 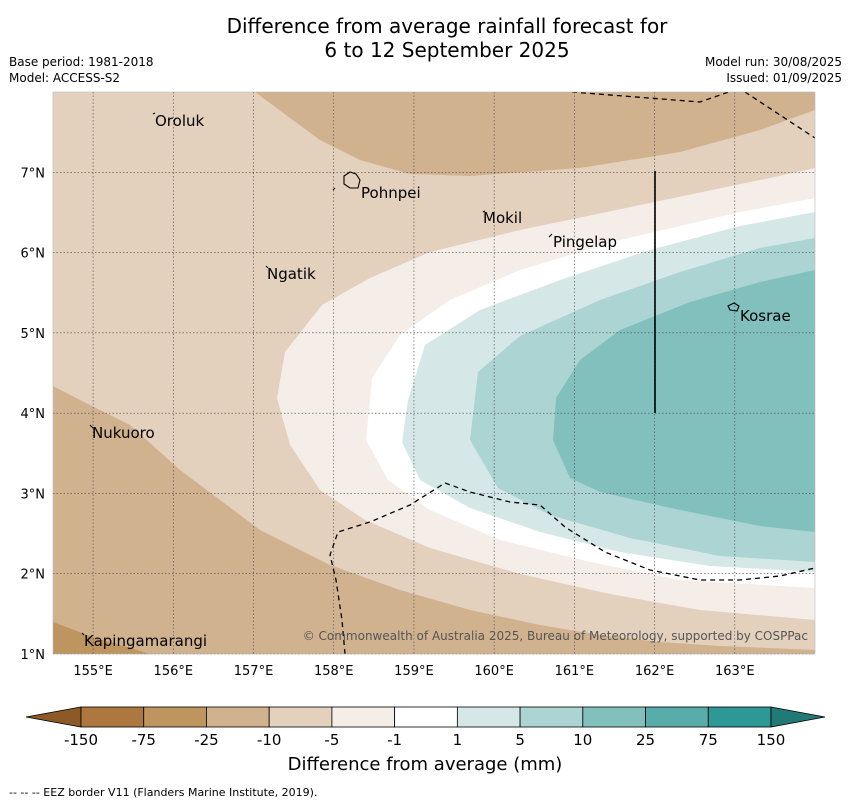 I want to click on eez-south, so click(x=572, y=568).